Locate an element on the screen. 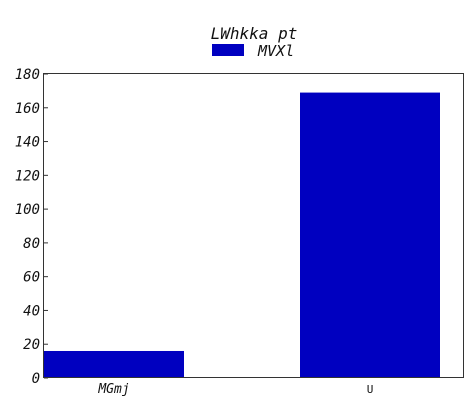  y-tick-label: 140 is located at coordinates (27, 143).